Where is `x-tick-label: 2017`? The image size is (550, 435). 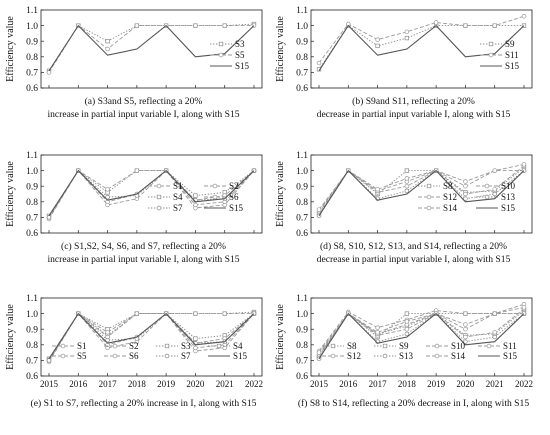
x-tick-label: 2017 is located at coordinates (108, 384).